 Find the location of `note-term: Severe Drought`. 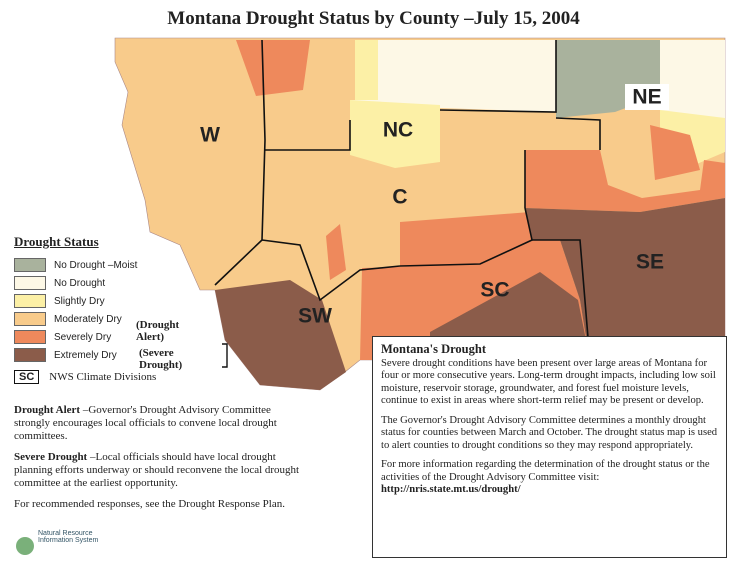

note-term: Severe Drought is located at coordinates (51, 457).